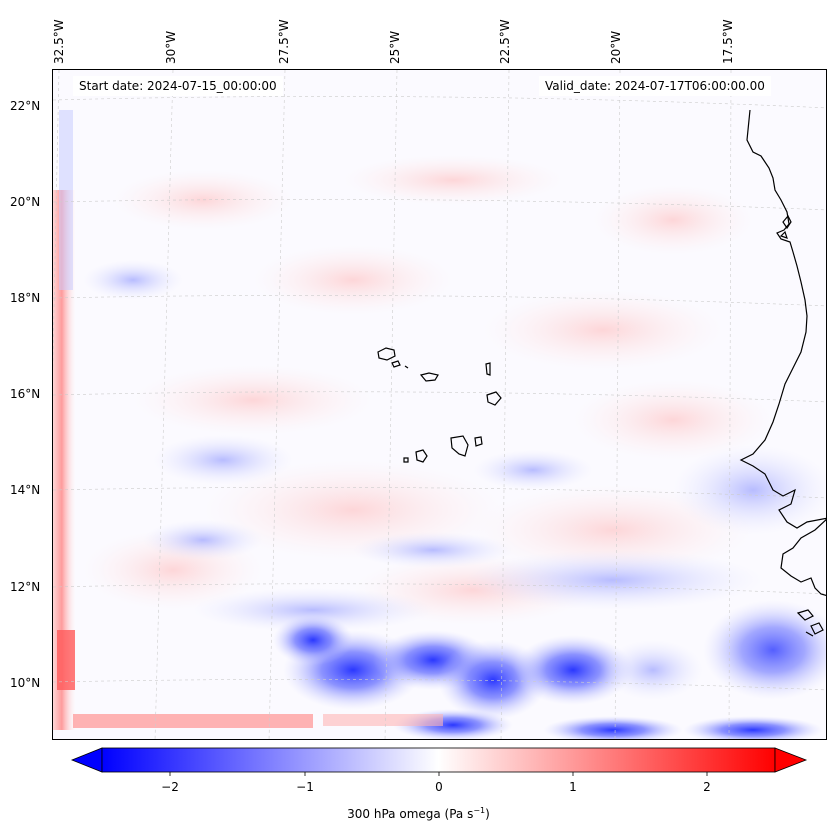 The width and height of the screenshot is (837, 839). Describe the element at coordinates (494, 398) in the screenshot. I see `island-boa-vista` at that location.